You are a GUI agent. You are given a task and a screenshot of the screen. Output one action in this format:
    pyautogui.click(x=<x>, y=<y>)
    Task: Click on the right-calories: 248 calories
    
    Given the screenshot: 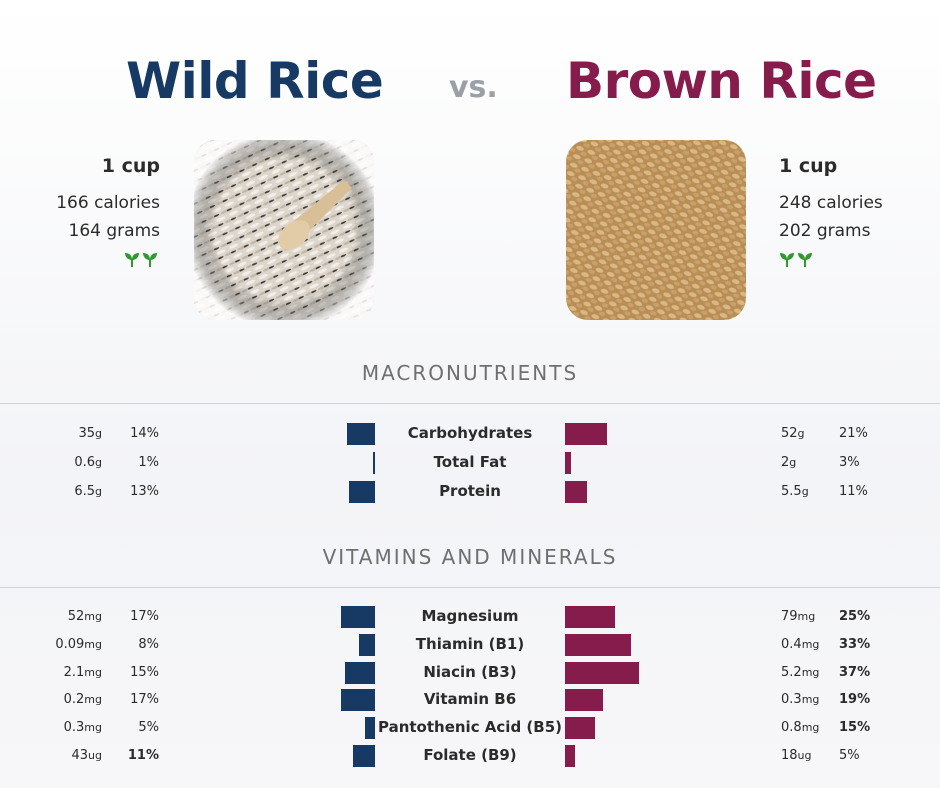 What is the action you would take?
    pyautogui.click(x=831, y=203)
    